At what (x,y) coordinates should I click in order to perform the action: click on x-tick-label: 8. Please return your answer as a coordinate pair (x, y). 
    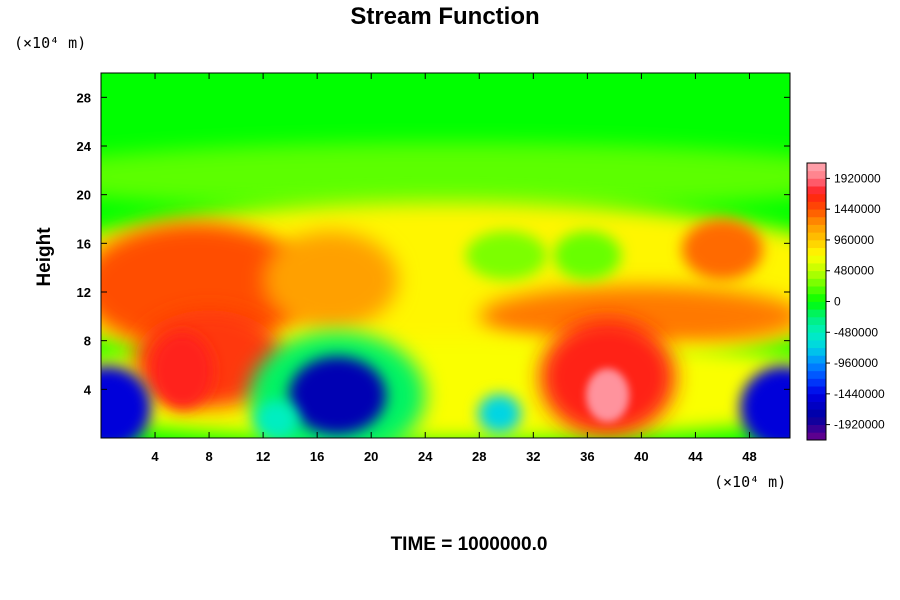
    Looking at the image, I should click on (208, 456).